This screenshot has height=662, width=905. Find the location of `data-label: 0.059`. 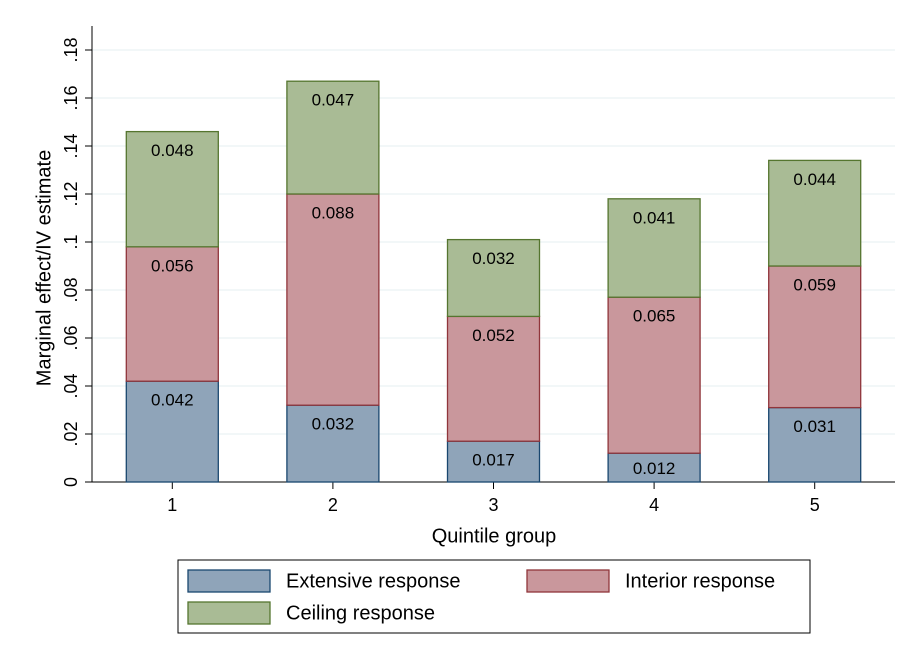

data-label: 0.059 is located at coordinates (814, 284).